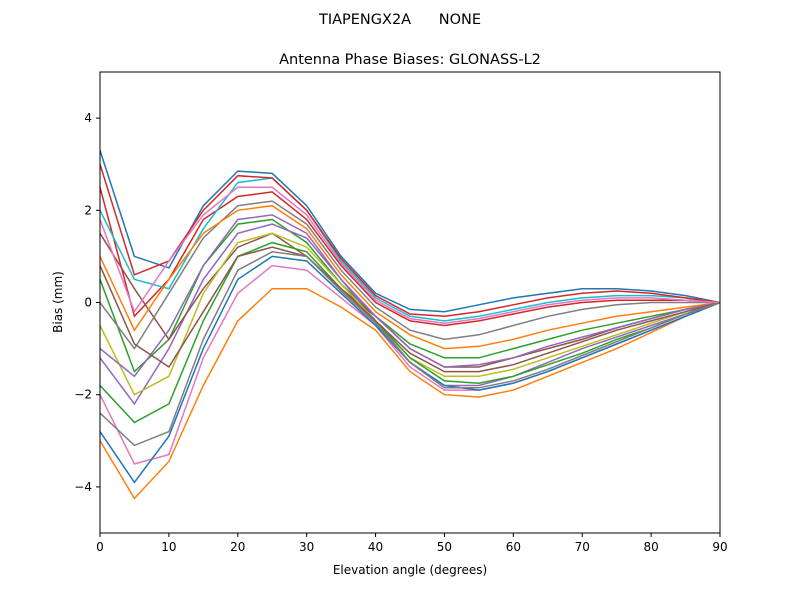  I want to click on x-tick-label: 10, so click(168, 547).